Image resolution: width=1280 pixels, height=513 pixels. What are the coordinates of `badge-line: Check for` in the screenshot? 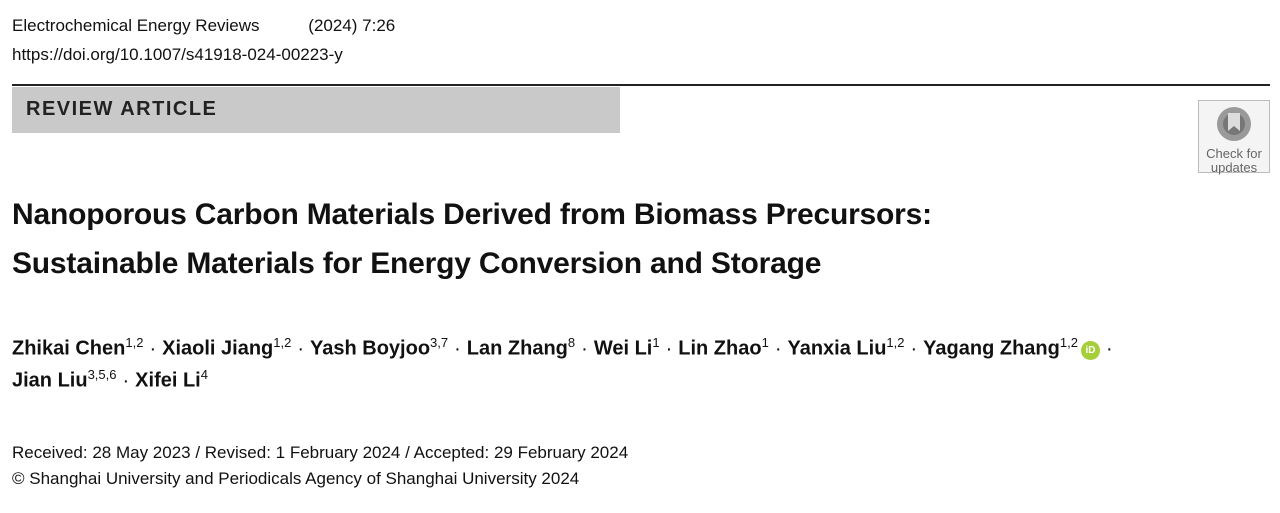 It's located at (1234, 153).